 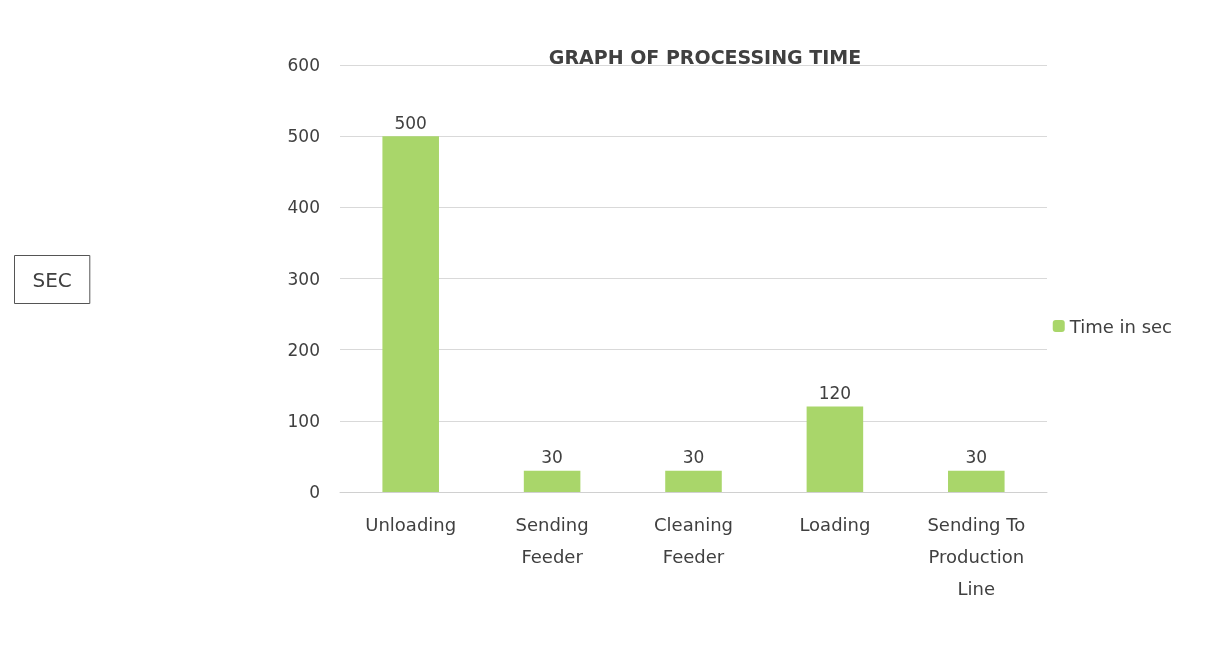 What do you see at coordinates (835, 393) in the screenshot?
I see `data-label: 120` at bounding box center [835, 393].